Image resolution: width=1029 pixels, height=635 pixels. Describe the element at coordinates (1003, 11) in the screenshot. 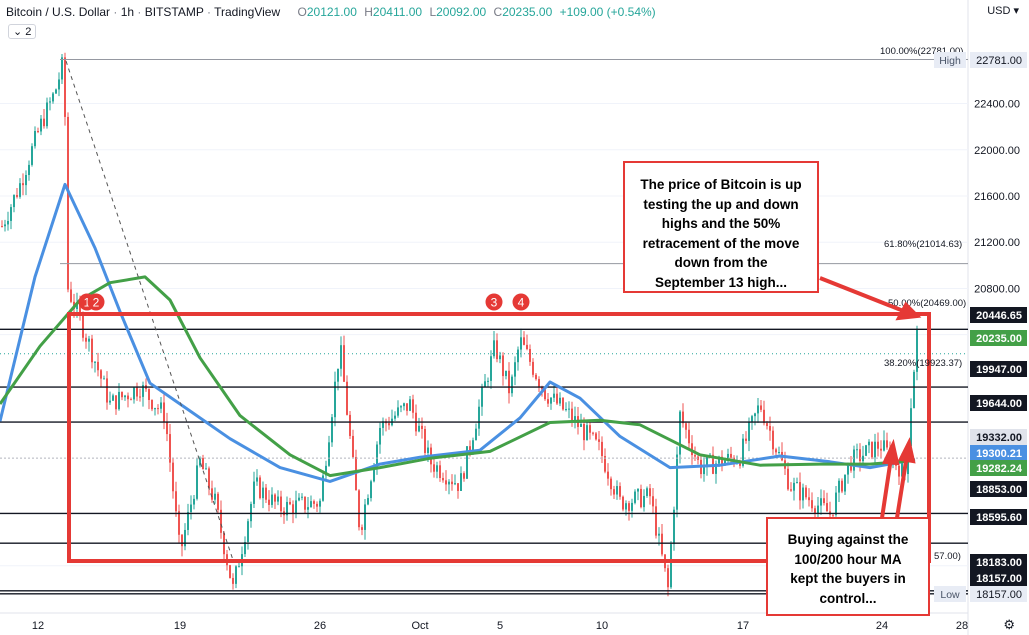

I see `currency-selector: USD ▾` at that location.